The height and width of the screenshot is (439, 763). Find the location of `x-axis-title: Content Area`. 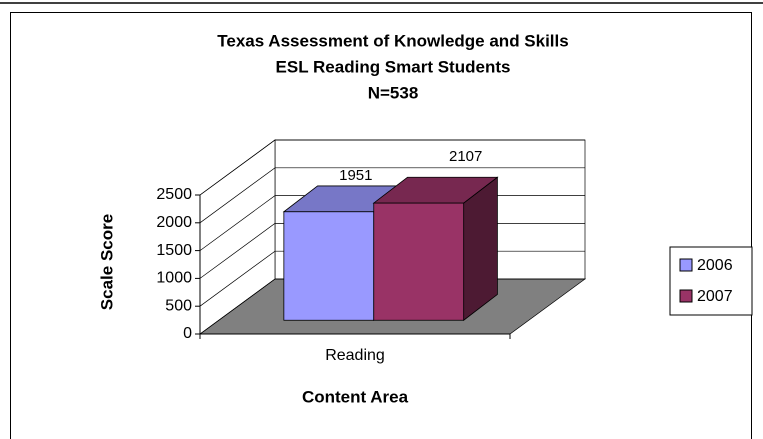

x-axis-title: Content Area is located at coordinates (355, 396).